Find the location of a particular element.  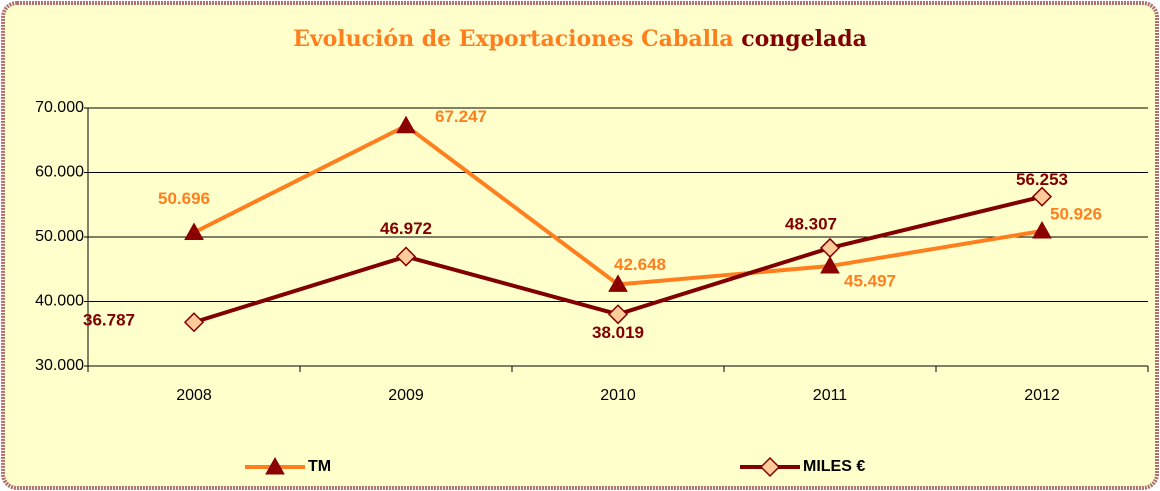

x-tick-label: 2012 is located at coordinates (1042, 395).